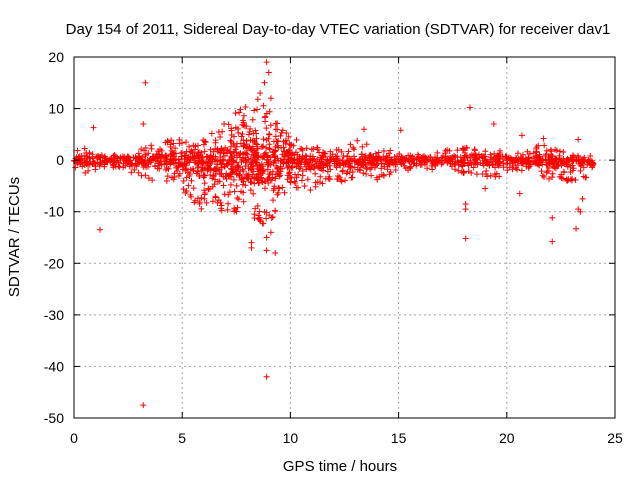 The image size is (640, 480). Describe the element at coordinates (54, 366) in the screenshot. I see `y-tick-label: -40` at that location.